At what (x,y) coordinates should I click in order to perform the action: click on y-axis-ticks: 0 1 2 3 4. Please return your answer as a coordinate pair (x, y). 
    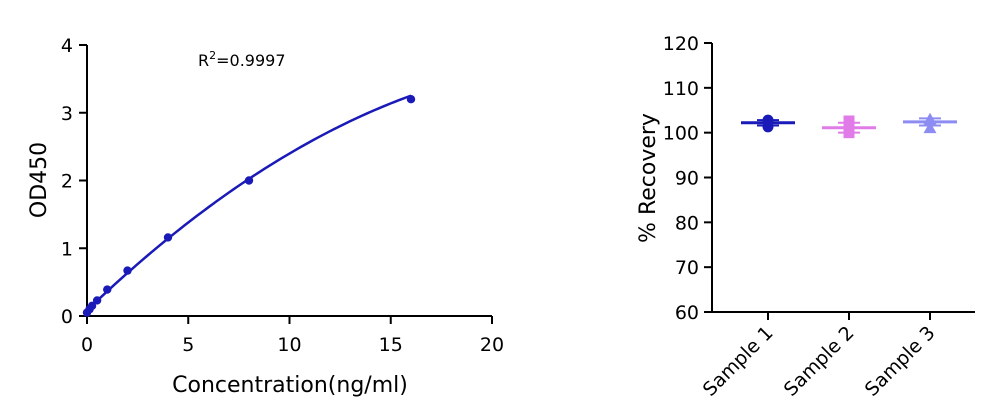
    Looking at the image, I should click on (74, 181).